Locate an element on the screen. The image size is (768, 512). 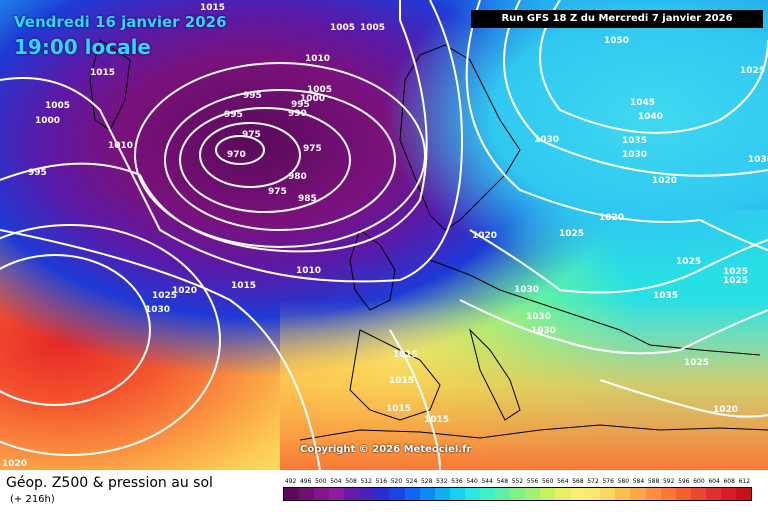
scale-tick-label: 516 is located at coordinates (381, 481).